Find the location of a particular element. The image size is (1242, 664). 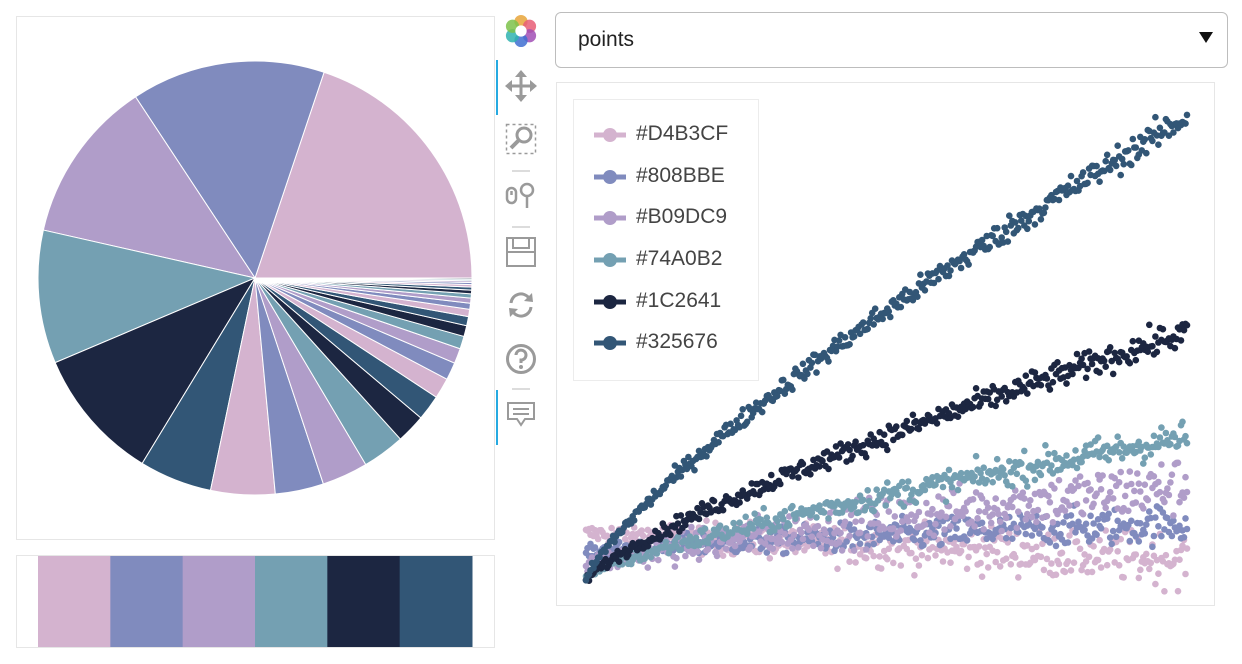

pan-tool-icon is located at coordinates (521, 86).